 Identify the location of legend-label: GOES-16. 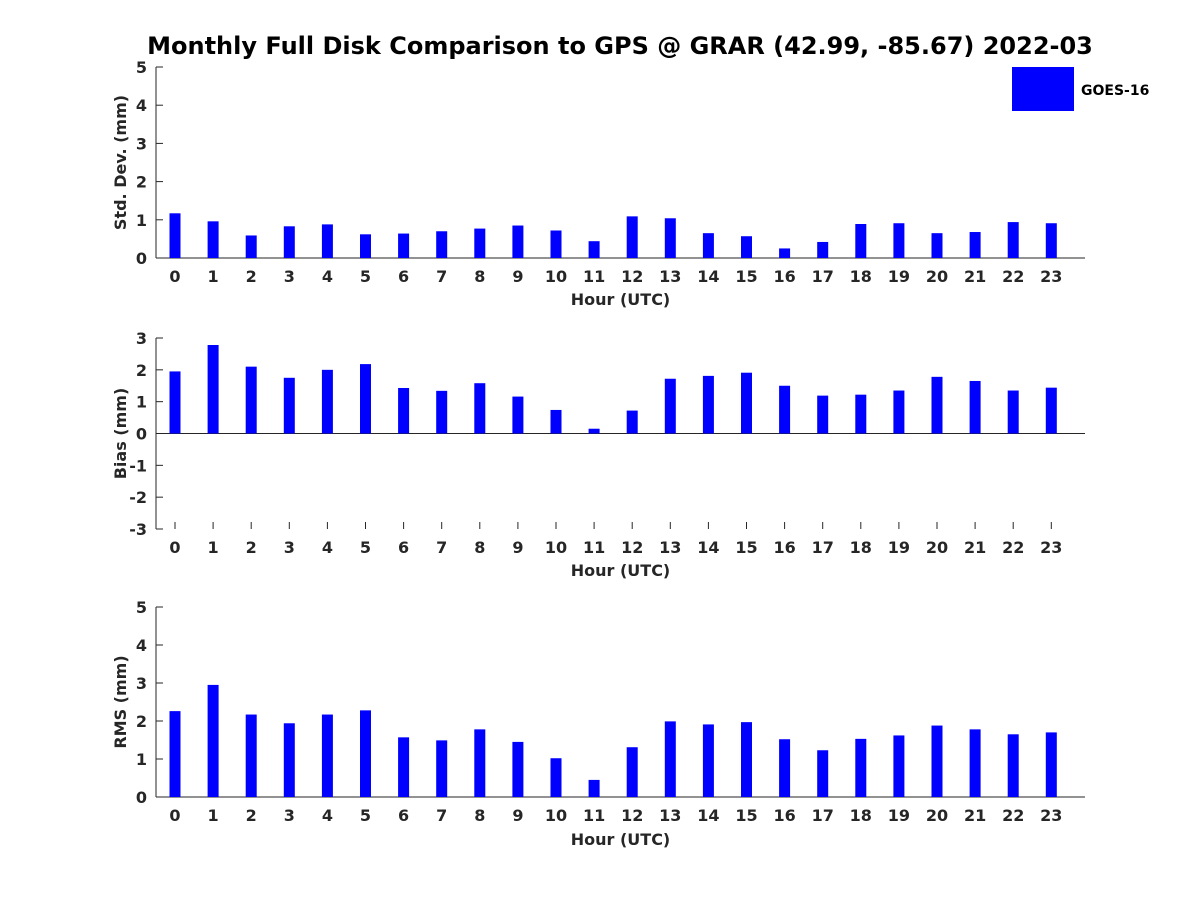
(1115, 91).